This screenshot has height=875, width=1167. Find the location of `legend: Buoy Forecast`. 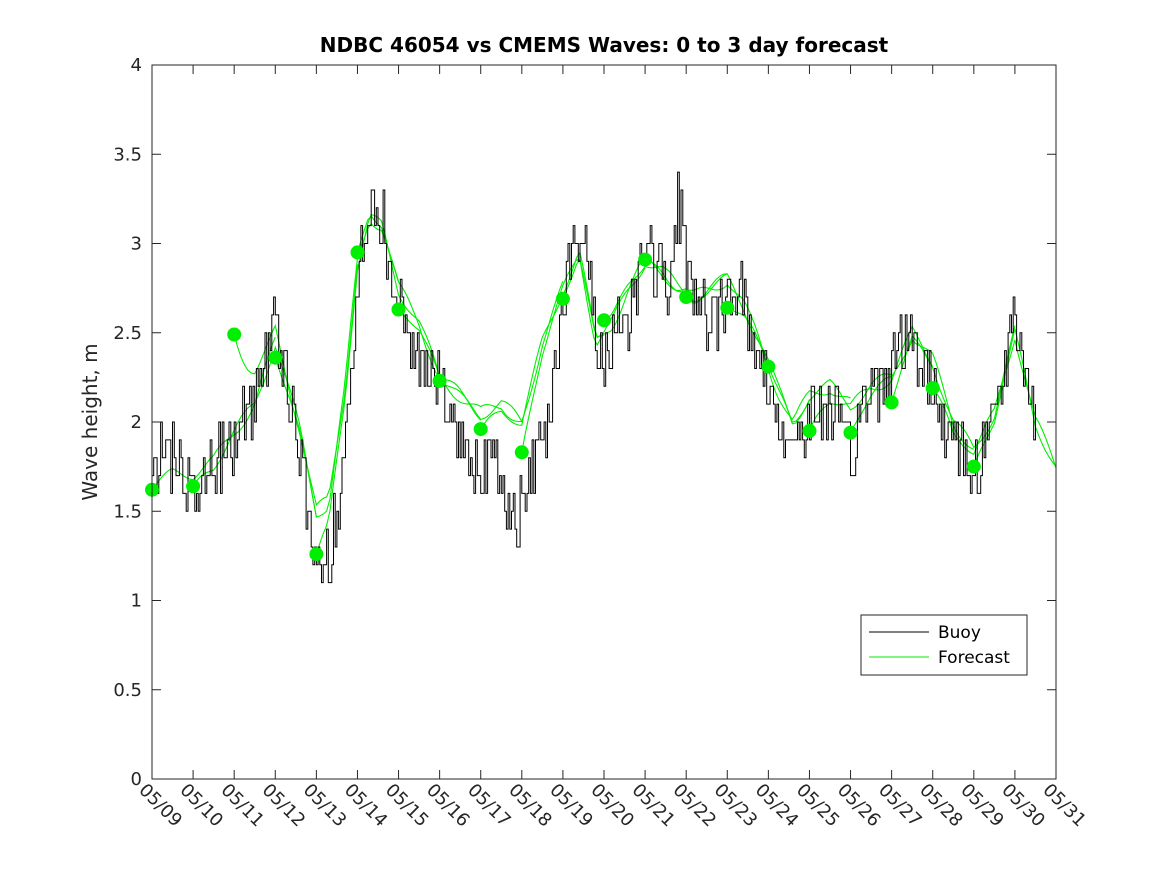

legend: Buoy Forecast is located at coordinates (944, 645).